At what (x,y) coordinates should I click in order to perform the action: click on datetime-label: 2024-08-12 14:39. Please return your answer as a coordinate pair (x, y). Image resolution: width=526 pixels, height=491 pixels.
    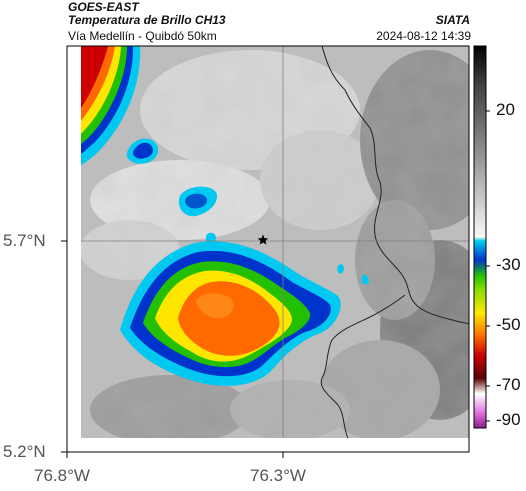
    Looking at the image, I should click on (423, 36).